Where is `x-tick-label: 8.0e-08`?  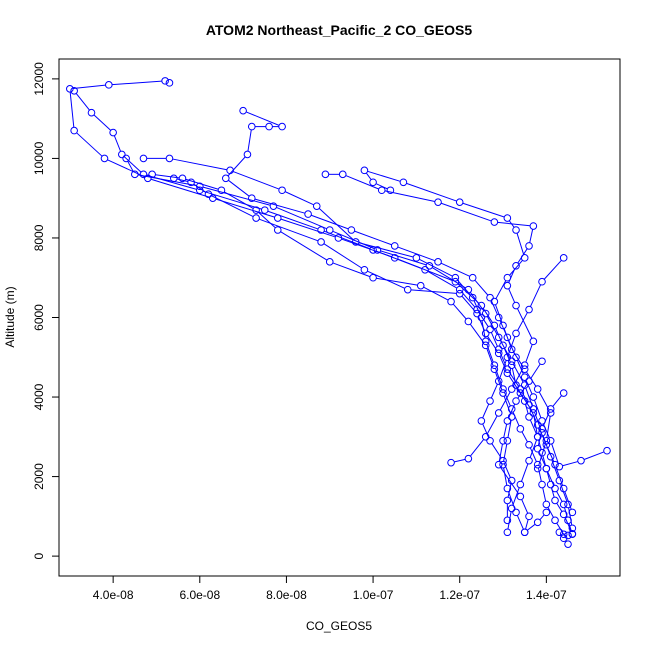 x-tick-label: 8.0e-08 is located at coordinates (286, 595).